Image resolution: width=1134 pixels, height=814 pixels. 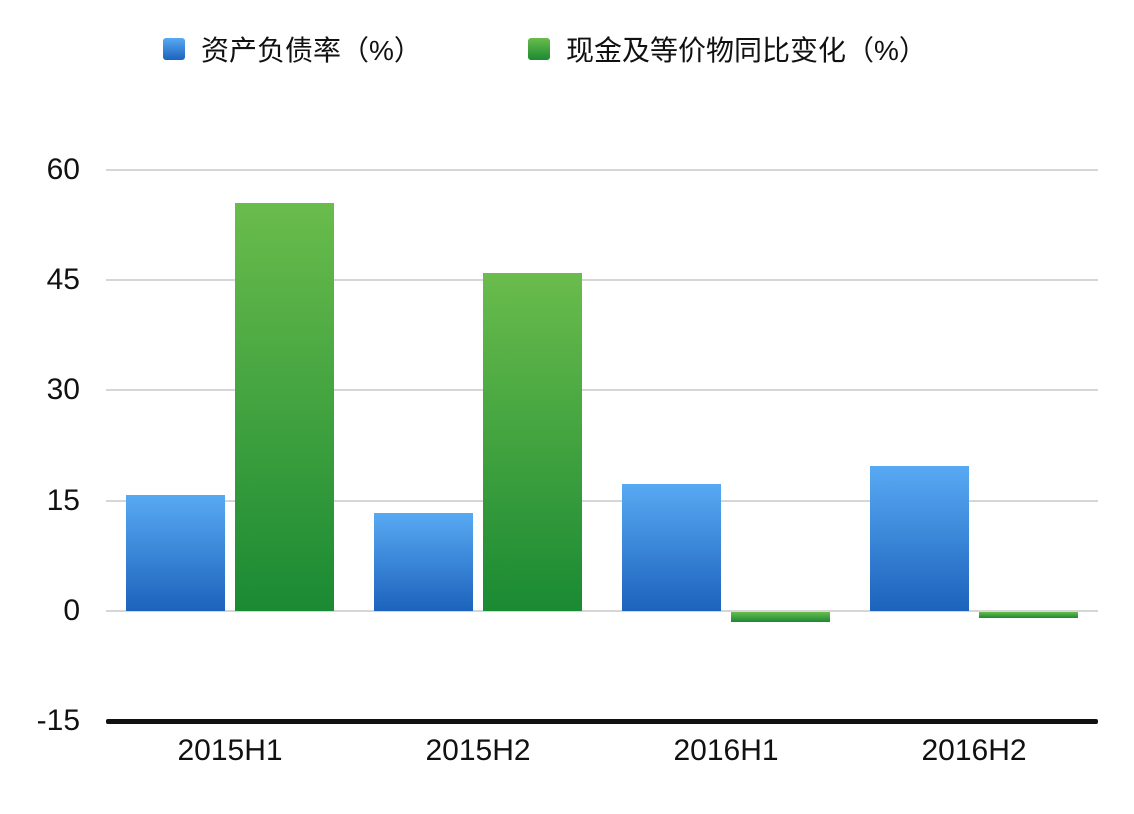 What do you see at coordinates (284, 407) in the screenshot?
I see `bar-cash-change-2015H1` at bounding box center [284, 407].